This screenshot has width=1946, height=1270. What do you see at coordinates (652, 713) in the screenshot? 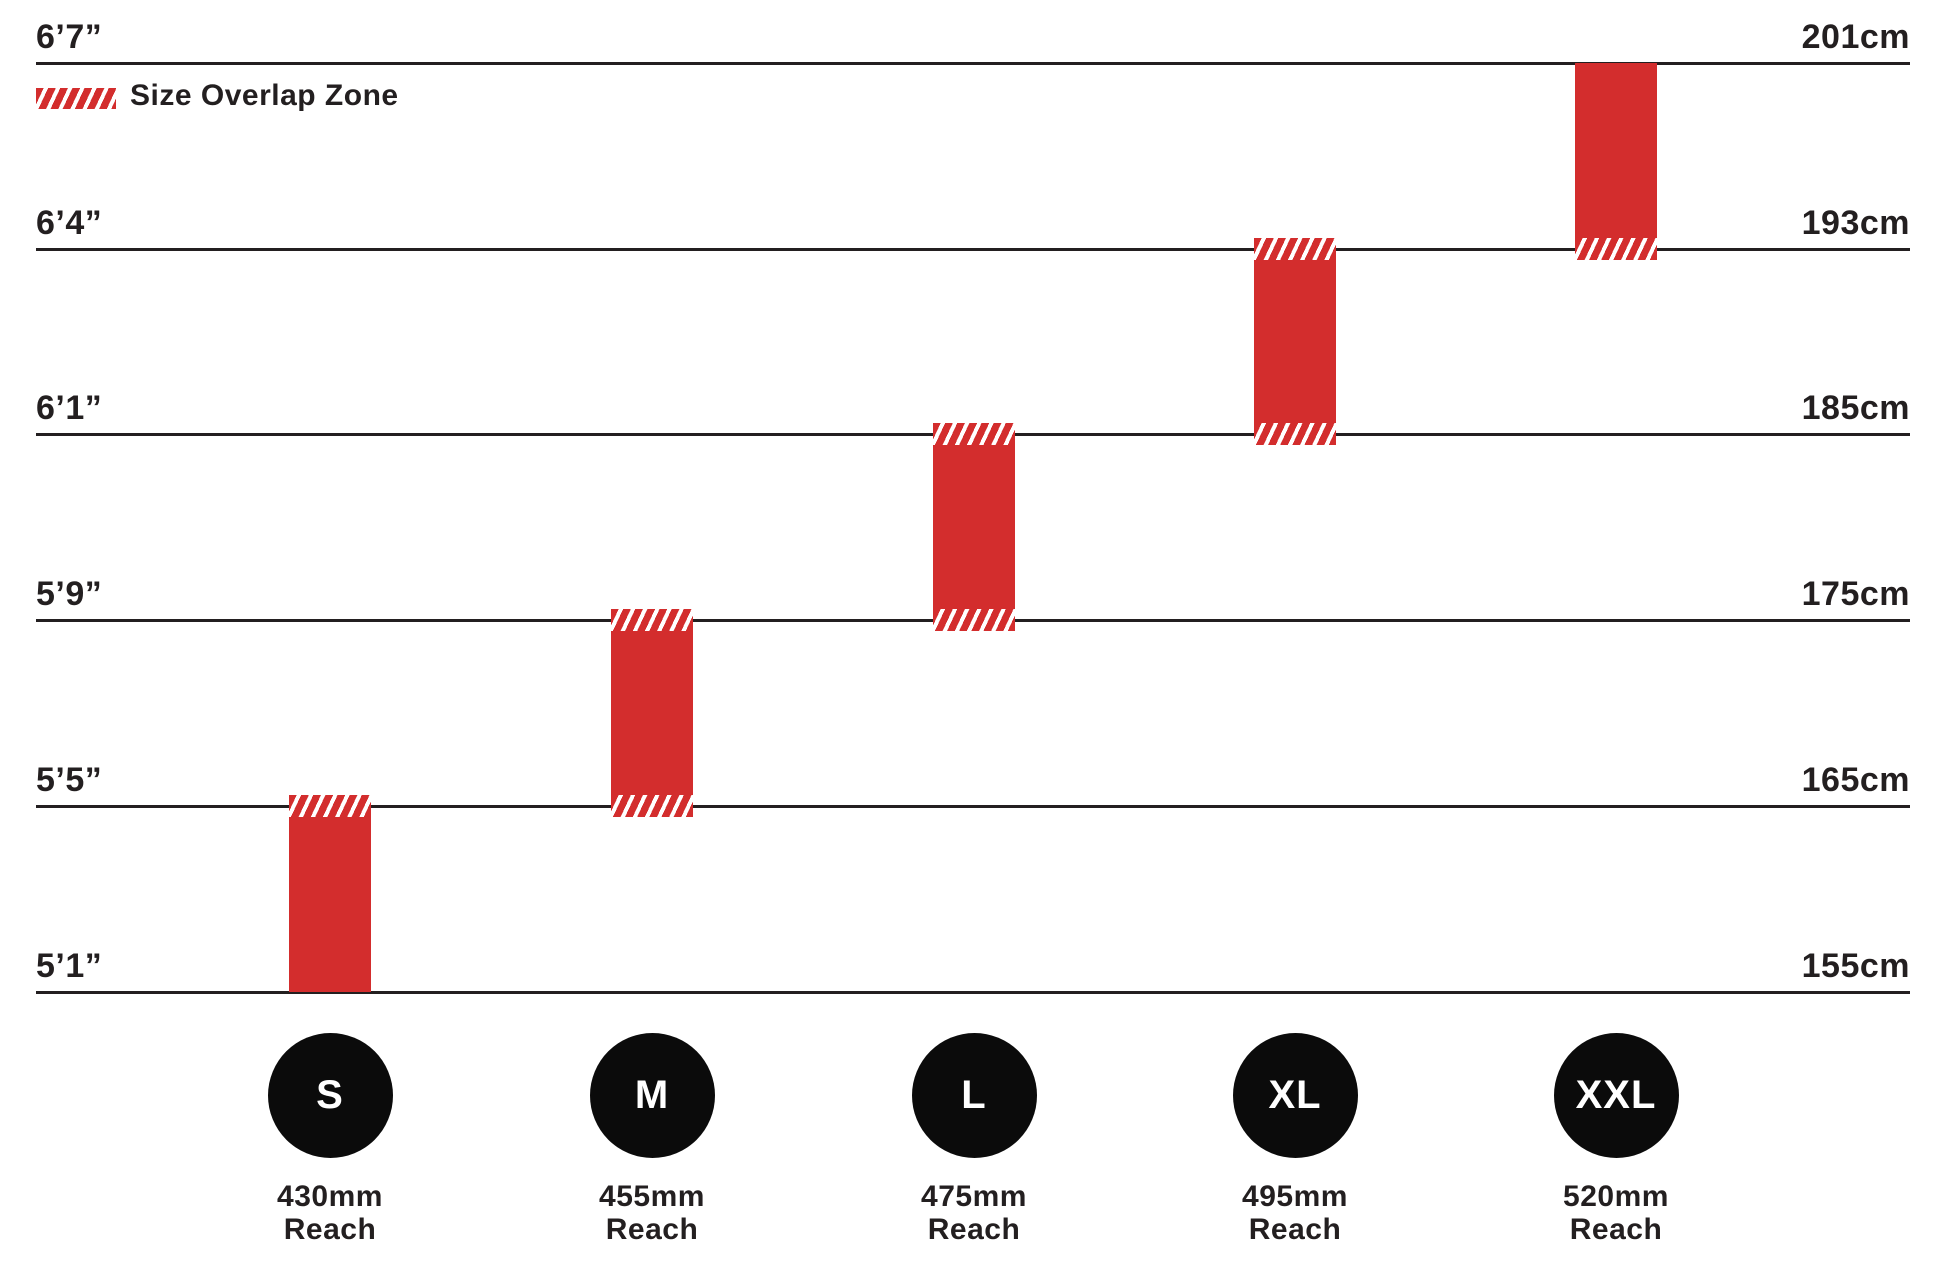
I see `size-bar-m` at bounding box center [652, 713].